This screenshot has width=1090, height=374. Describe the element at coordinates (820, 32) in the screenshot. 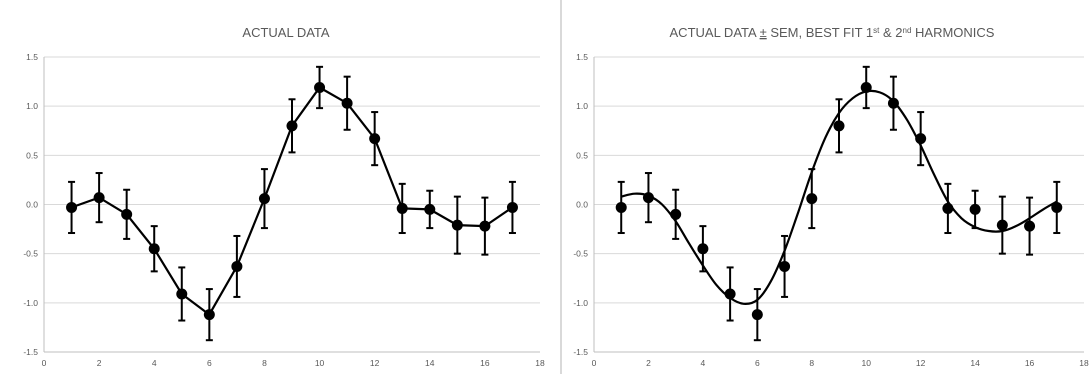

I see `title-part-2: SEM, BEST FIT 1` at that location.